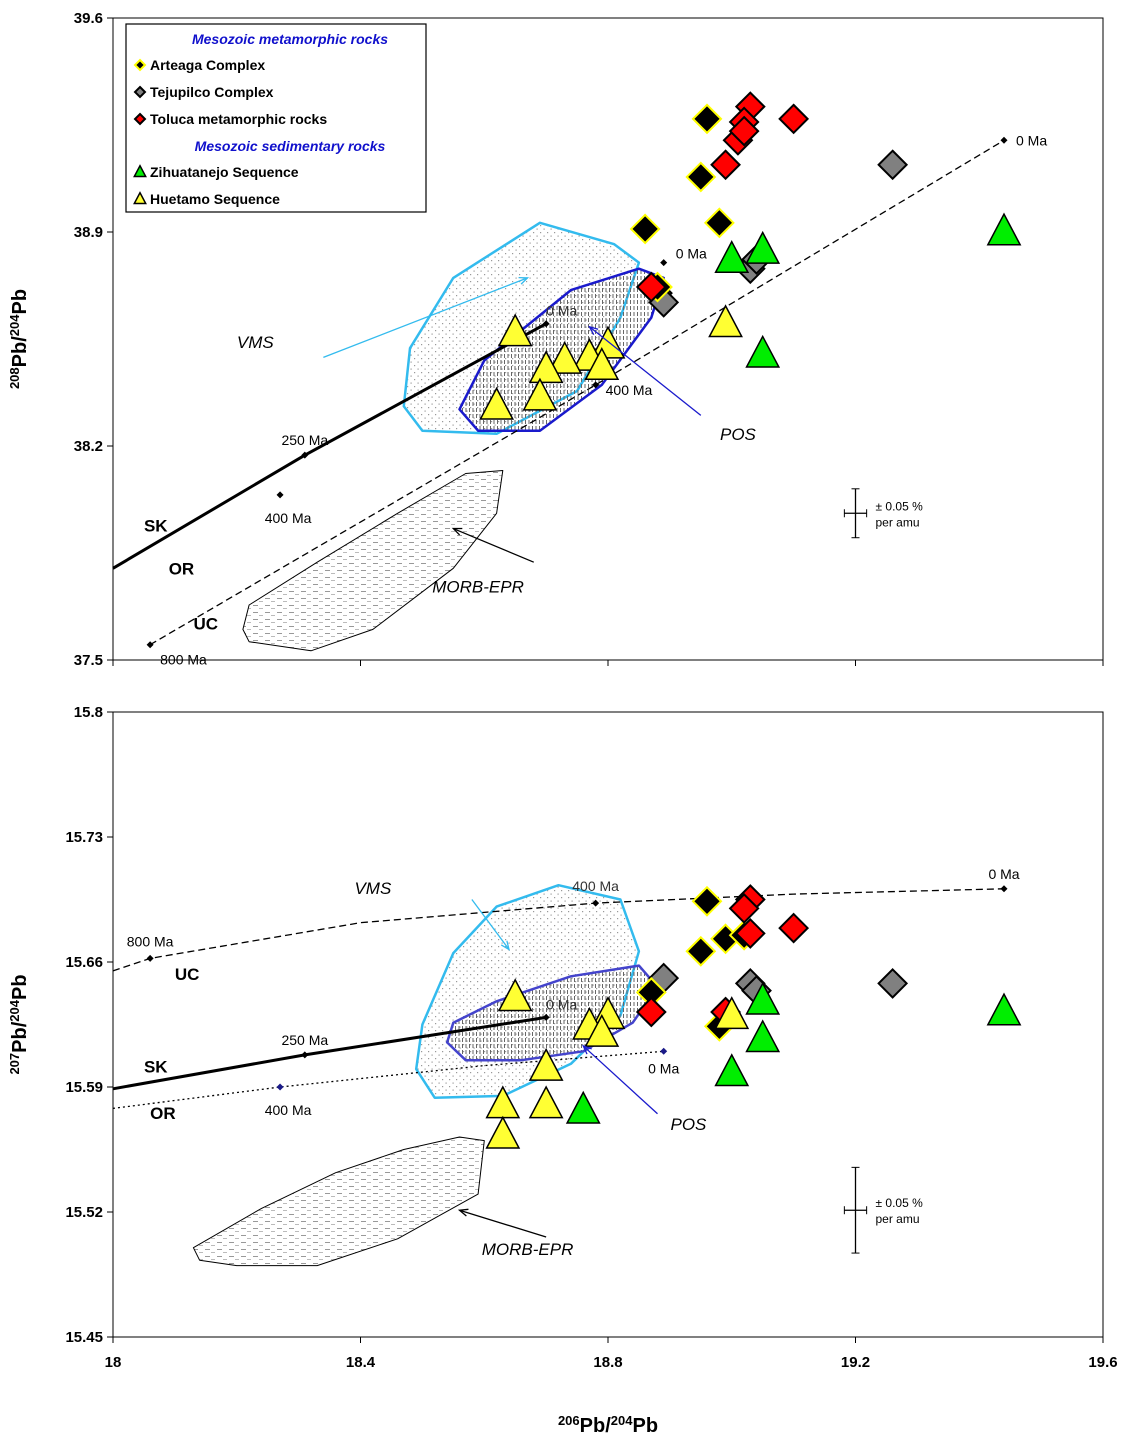 The image size is (1128, 1445). What do you see at coordinates (84, 1212) in the screenshot?
I see `y-tick-label: 15.52` at bounding box center [84, 1212].